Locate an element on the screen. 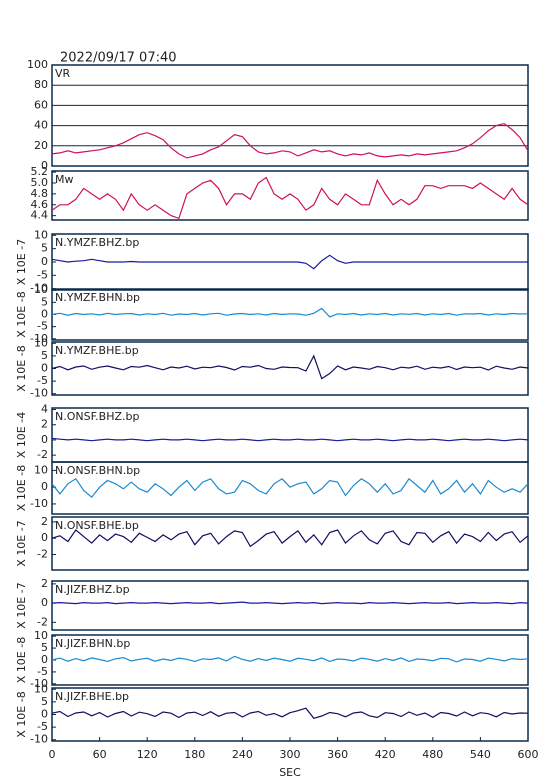 The width and height of the screenshot is (554, 781). panel-label: N.ONSF.BHN.bp is located at coordinates (97, 470).